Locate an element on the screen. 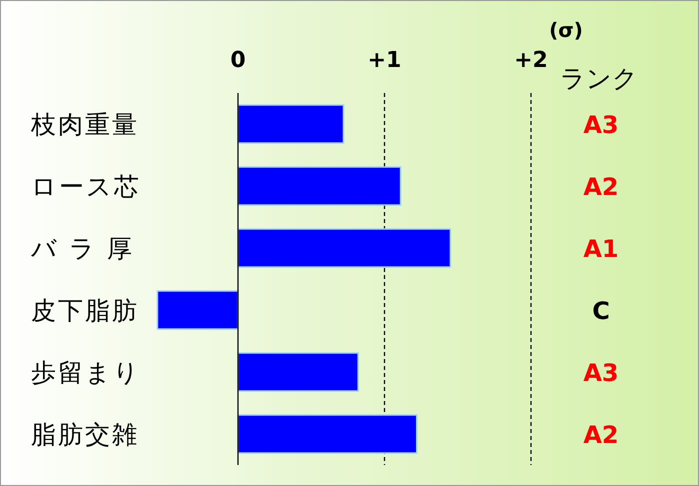  y-tick-label: 脂肪交雑 is located at coordinates (85, 434).